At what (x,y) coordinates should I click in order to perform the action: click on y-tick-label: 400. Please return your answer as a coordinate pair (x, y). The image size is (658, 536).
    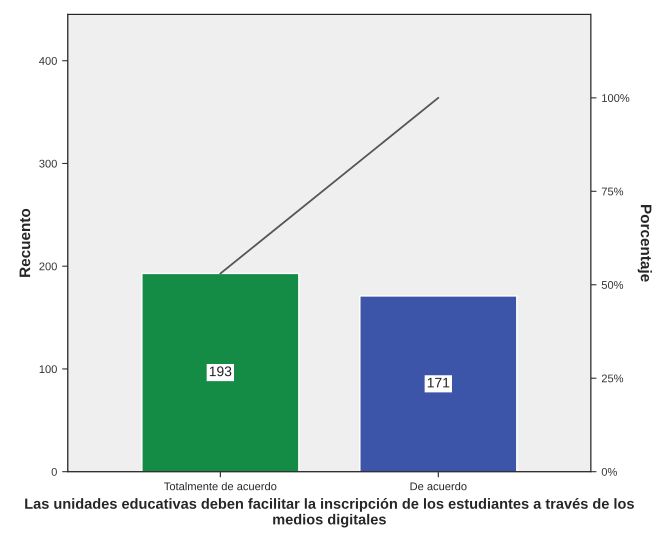
    Looking at the image, I should click on (48, 60).